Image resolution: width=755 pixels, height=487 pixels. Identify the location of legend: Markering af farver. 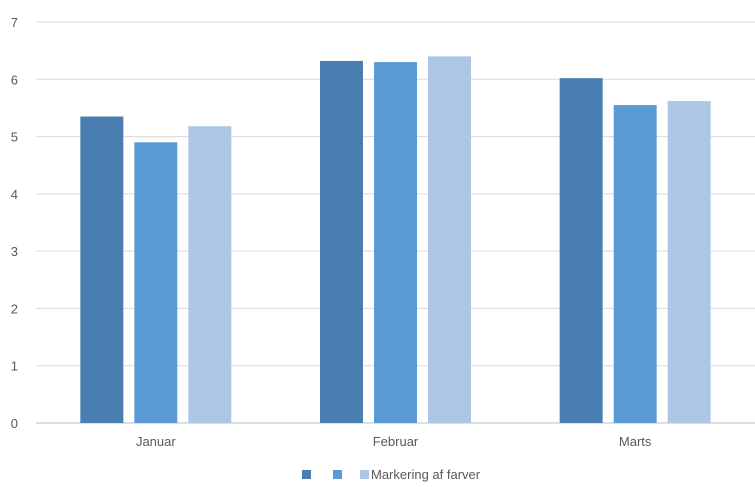
(391, 474).